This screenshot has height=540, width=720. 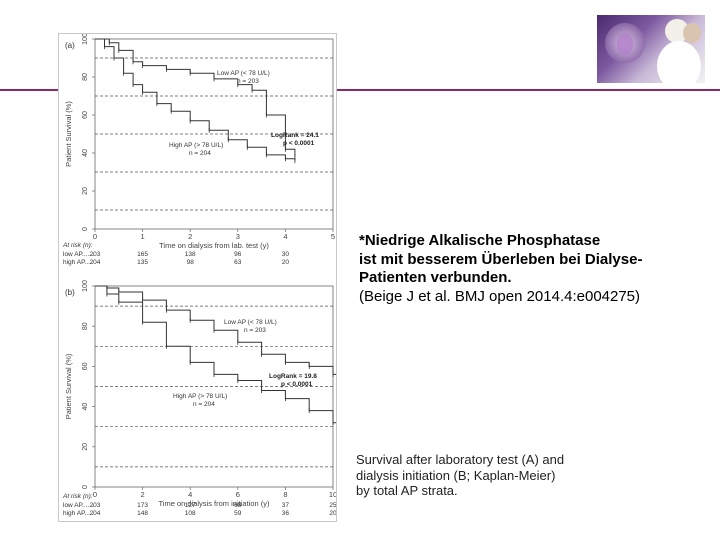 What do you see at coordinates (332, 513) in the screenshot?
I see `panel-b-at-risk-row-1-val-5: 20` at bounding box center [332, 513].